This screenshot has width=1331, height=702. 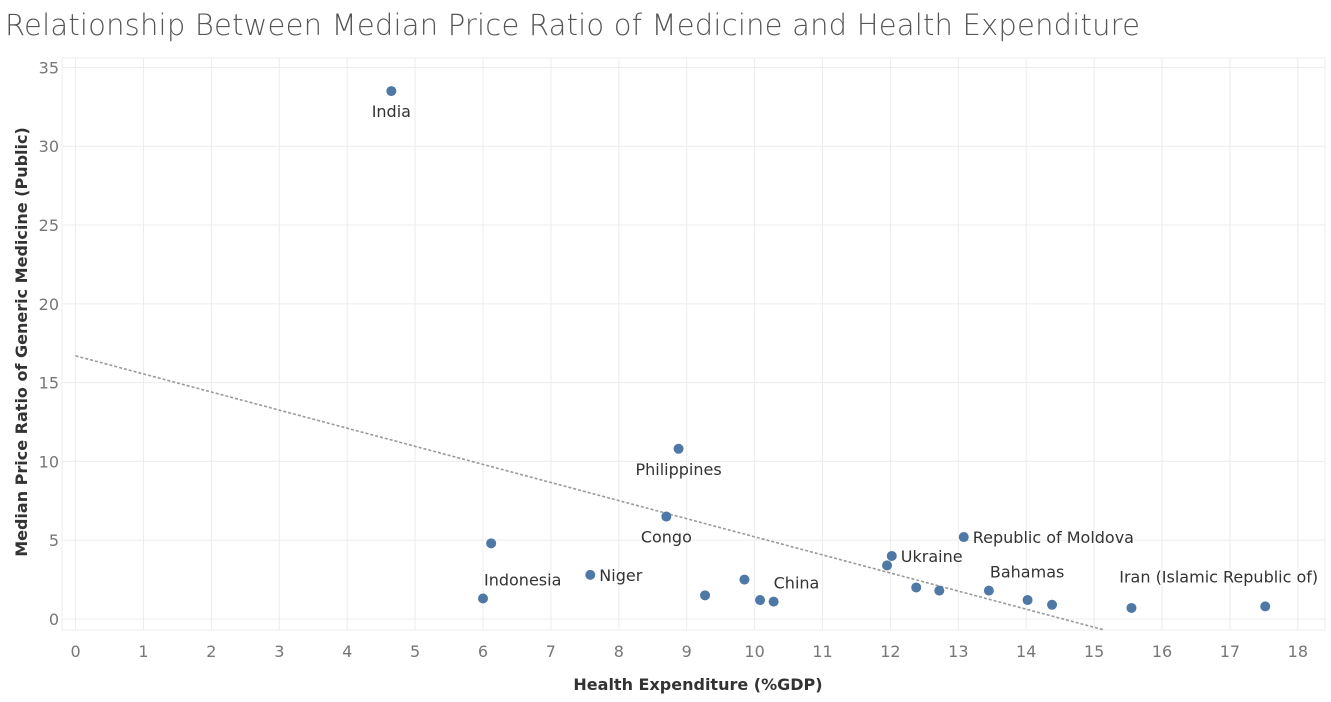 I want to click on x-tick-label: 9, so click(x=687, y=651).